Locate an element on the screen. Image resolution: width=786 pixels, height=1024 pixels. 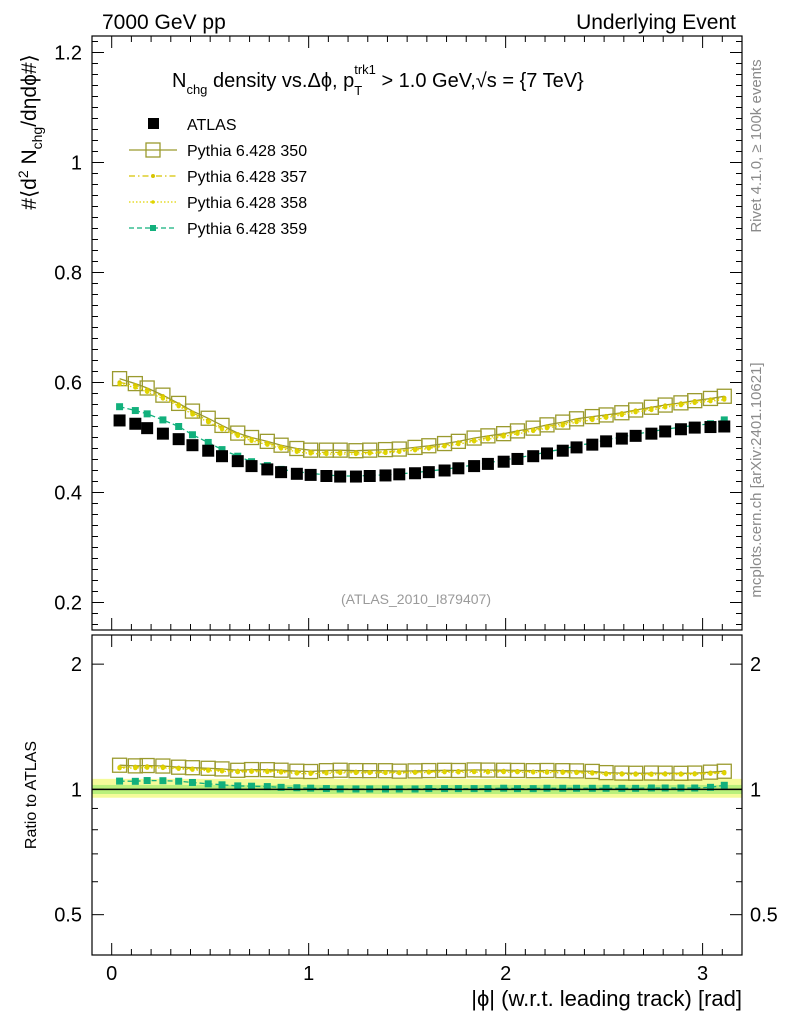
ylabel-part-b: N is located at coordinates (29, 159).